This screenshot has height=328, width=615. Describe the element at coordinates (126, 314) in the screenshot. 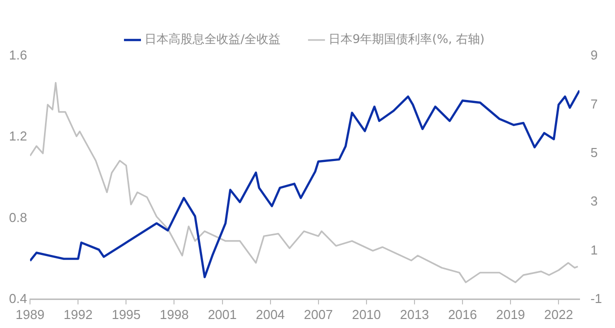

I see `x-tick-label: 1995` at that location.